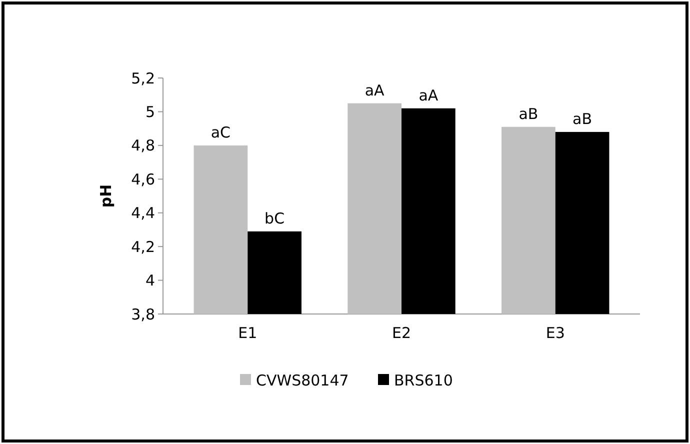 The width and height of the screenshot is (690, 444). I want to click on data-label: aC, so click(220, 132).